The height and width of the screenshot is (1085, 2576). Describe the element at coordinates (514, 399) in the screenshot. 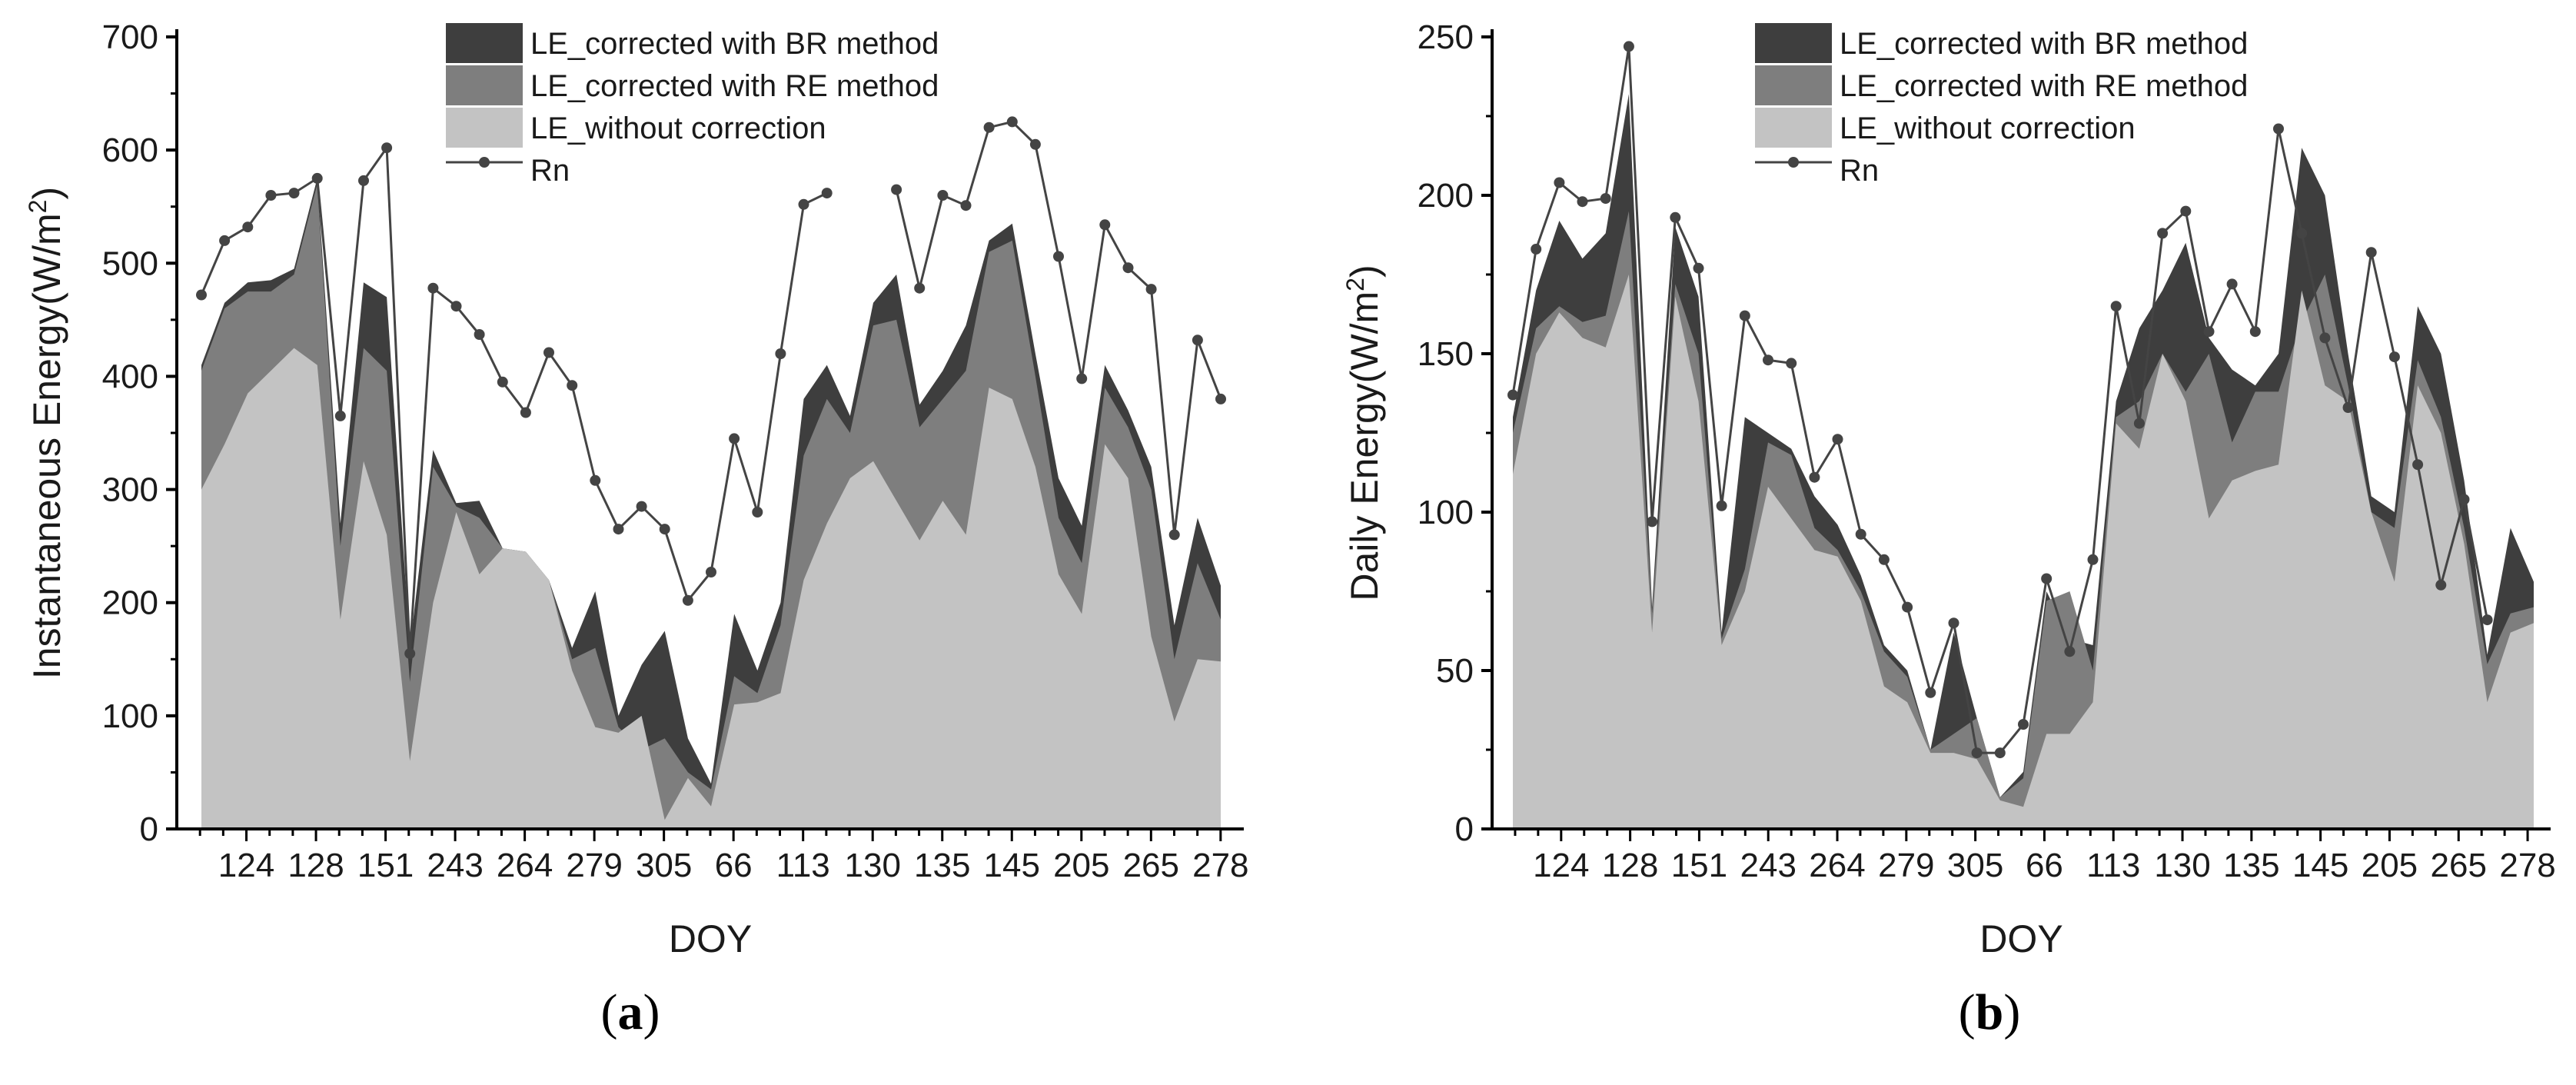

I see `rn-line` at that location.